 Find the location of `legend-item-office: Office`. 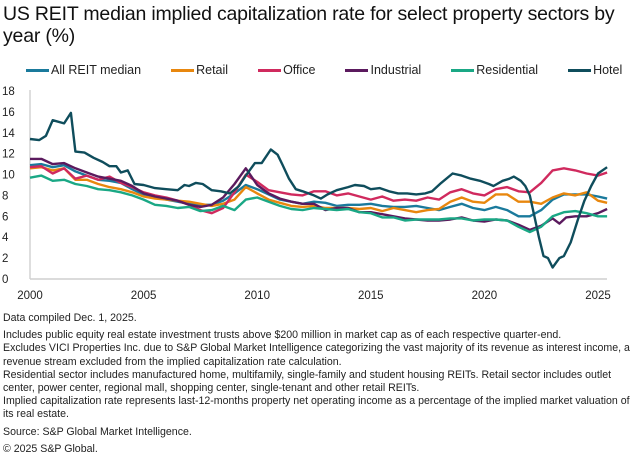

legend-item-office: Office is located at coordinates (286, 70).